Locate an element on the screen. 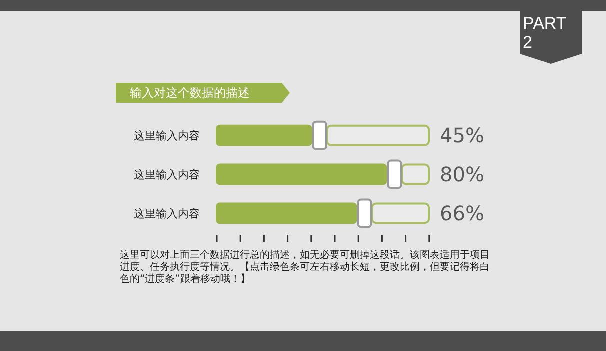 The height and width of the screenshot is (351, 606). text: PART 2 is located at coordinates (545, 33).